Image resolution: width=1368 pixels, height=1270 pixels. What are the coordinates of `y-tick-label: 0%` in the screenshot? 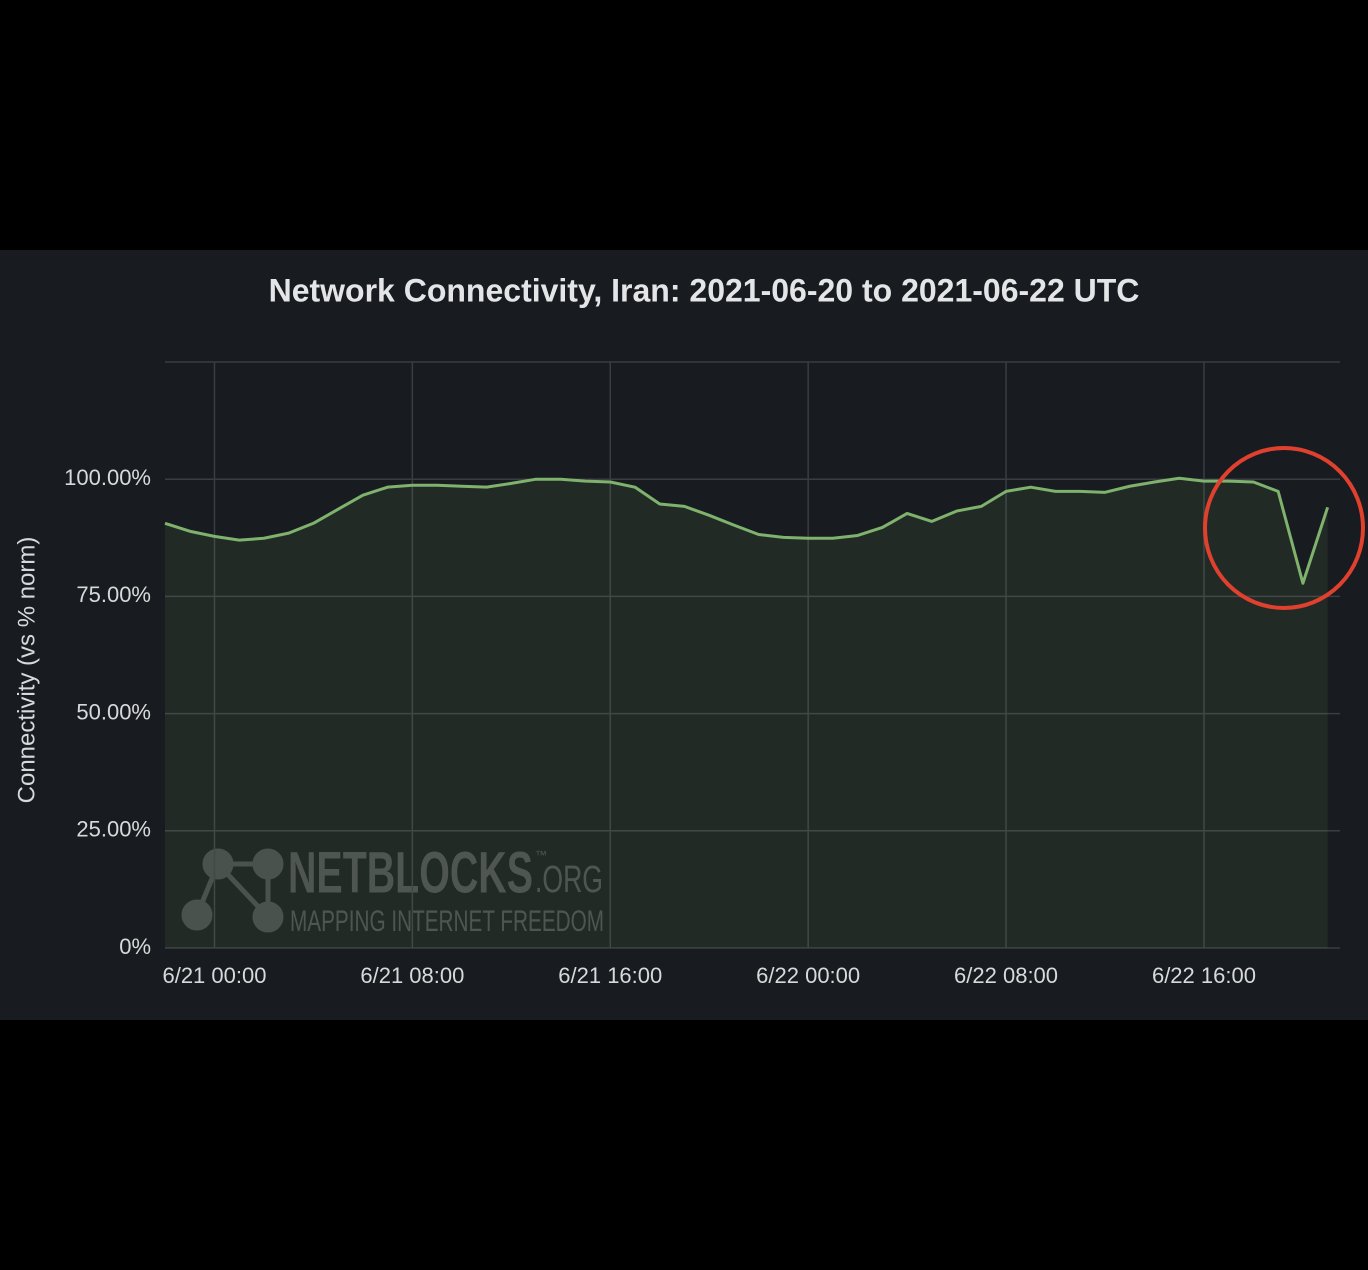 It's located at (135, 946).